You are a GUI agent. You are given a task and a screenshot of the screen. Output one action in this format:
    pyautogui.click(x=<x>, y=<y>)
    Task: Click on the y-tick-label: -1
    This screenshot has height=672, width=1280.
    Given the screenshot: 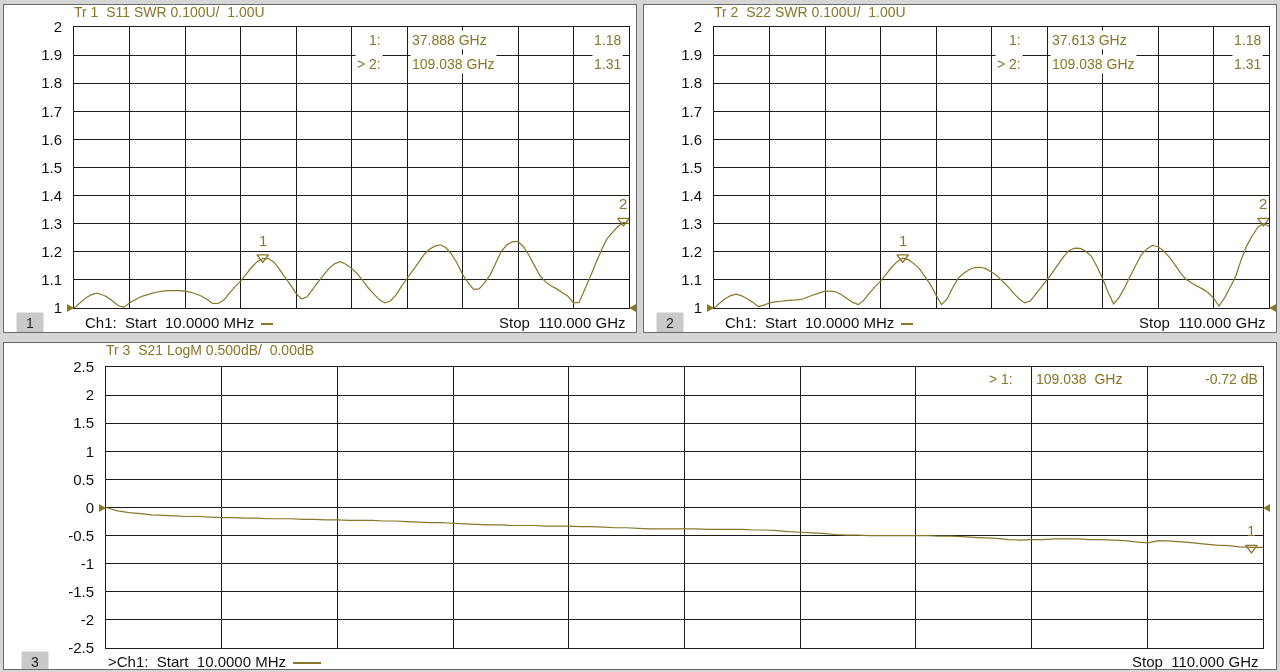 What is the action you would take?
    pyautogui.click(x=87, y=563)
    